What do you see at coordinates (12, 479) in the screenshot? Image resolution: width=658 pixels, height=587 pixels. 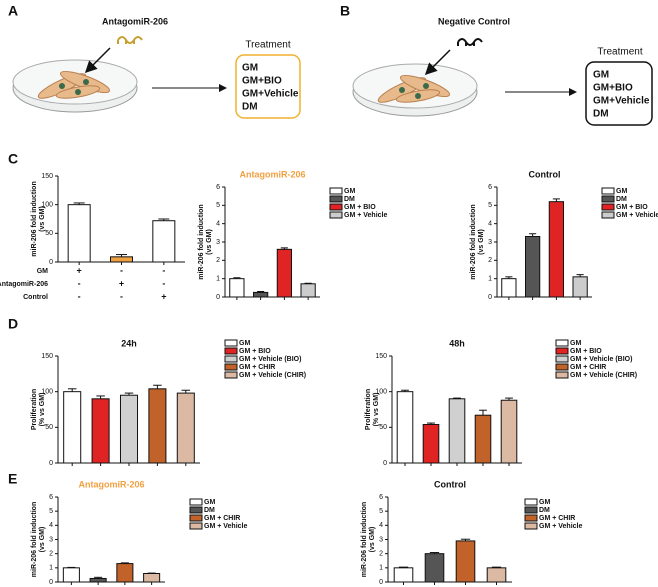 I see `panel-label: E` at bounding box center [12, 479].